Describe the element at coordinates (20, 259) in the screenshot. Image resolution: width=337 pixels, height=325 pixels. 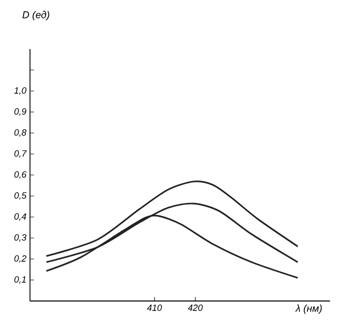
I see `y-tick-label: 0,2` at that location.